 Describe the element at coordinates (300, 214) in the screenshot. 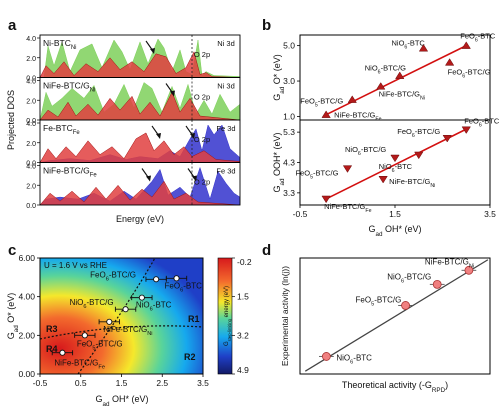

I see `panel-b-xtick-label: -0.5` at that location.